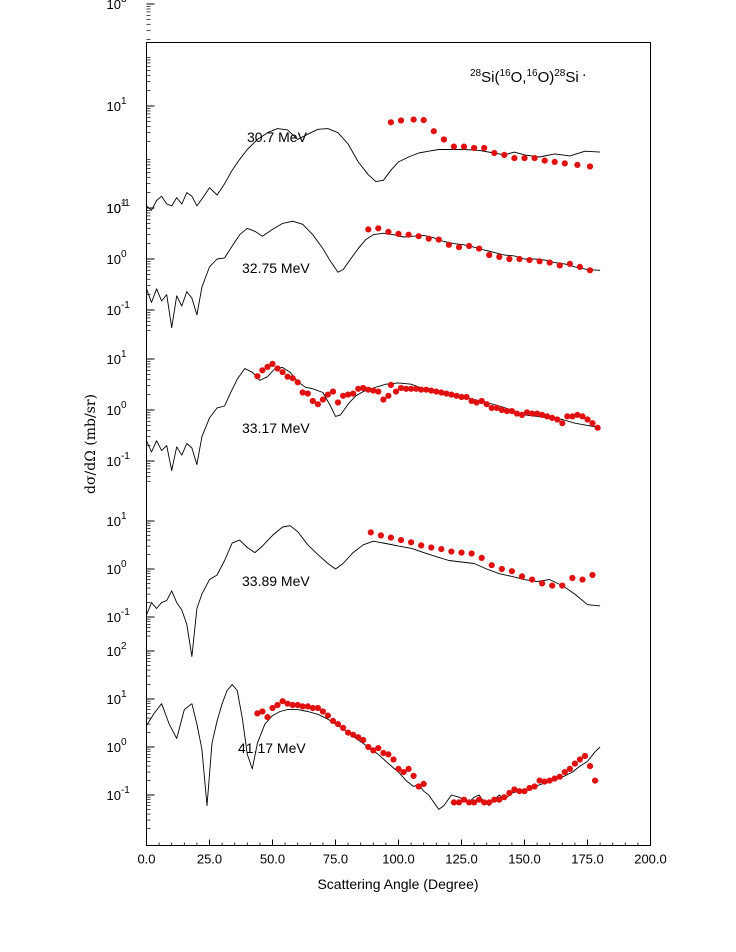 This screenshot has height=952, width=736. What do you see at coordinates (524, 859) in the screenshot?
I see `x-tick-label: 150.0` at bounding box center [524, 859].